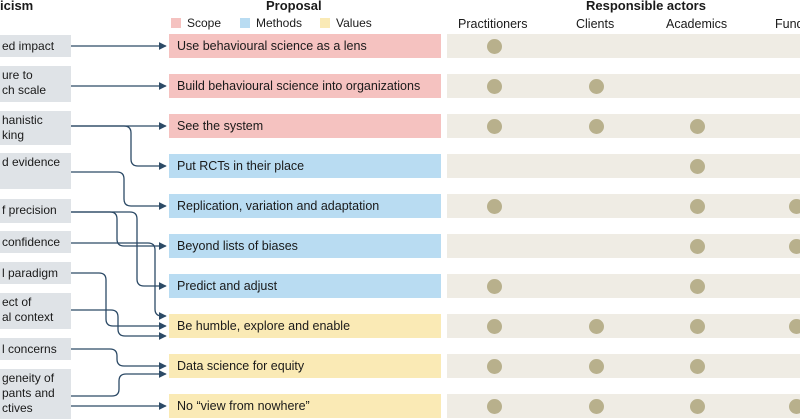 This screenshot has height=419, width=800. I want to click on criticism-box: l paradigm, so click(35, 273).